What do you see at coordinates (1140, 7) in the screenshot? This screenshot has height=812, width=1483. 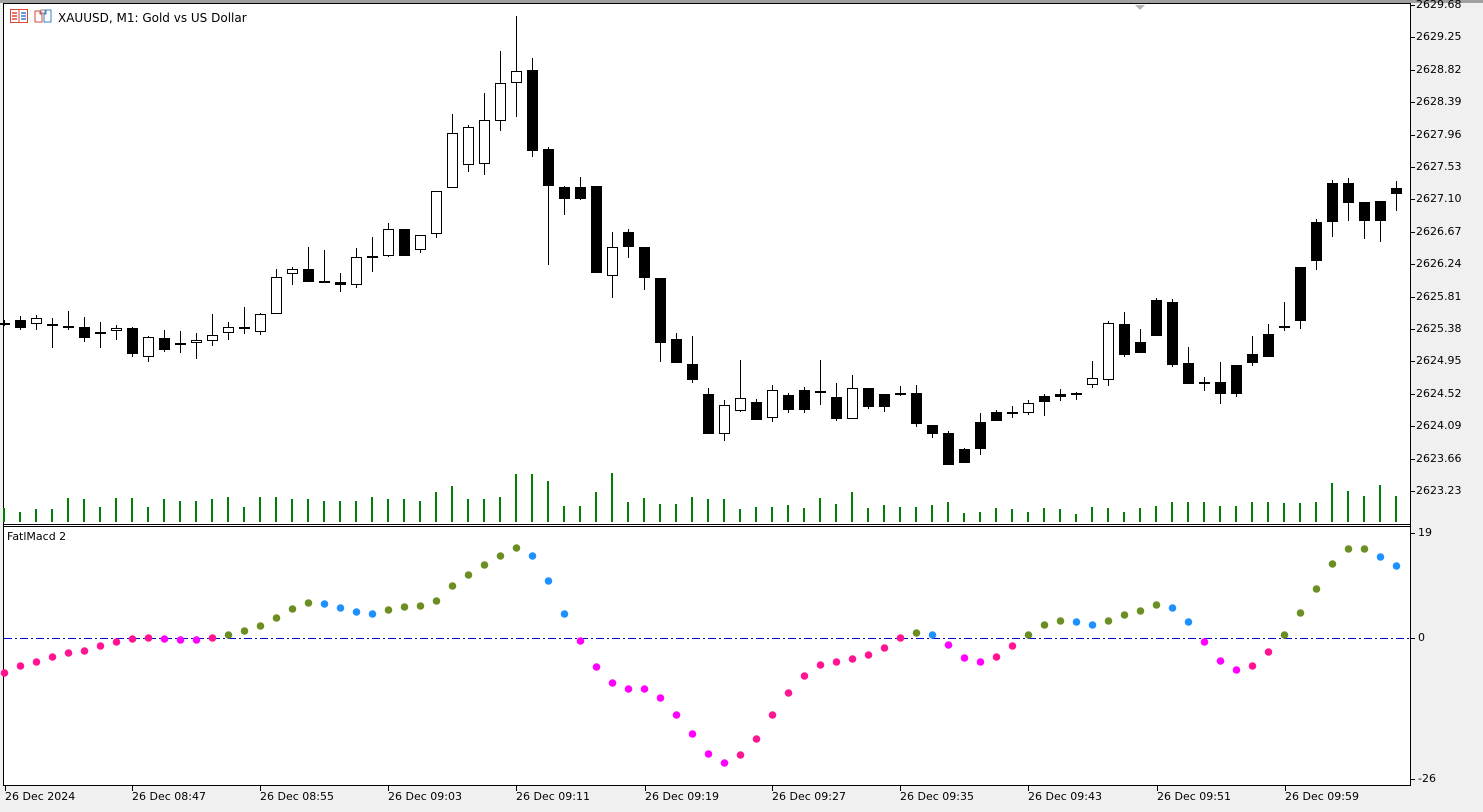 I see `chart-shift-marker` at bounding box center [1140, 7].